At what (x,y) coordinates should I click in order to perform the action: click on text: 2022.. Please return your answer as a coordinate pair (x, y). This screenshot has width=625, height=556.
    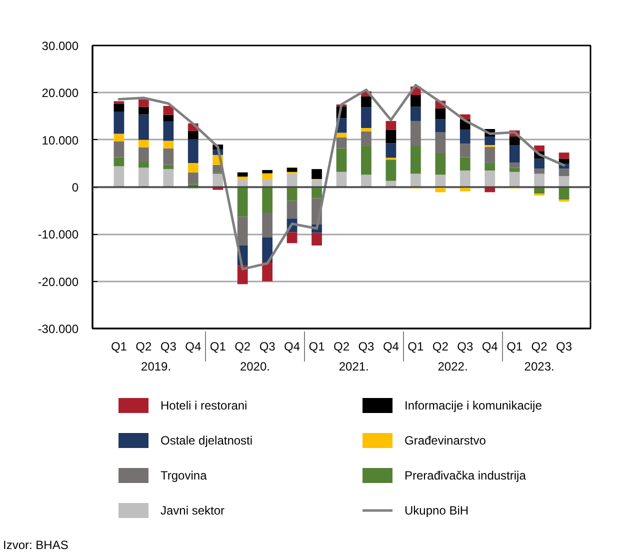
    Looking at the image, I should click on (453, 367).